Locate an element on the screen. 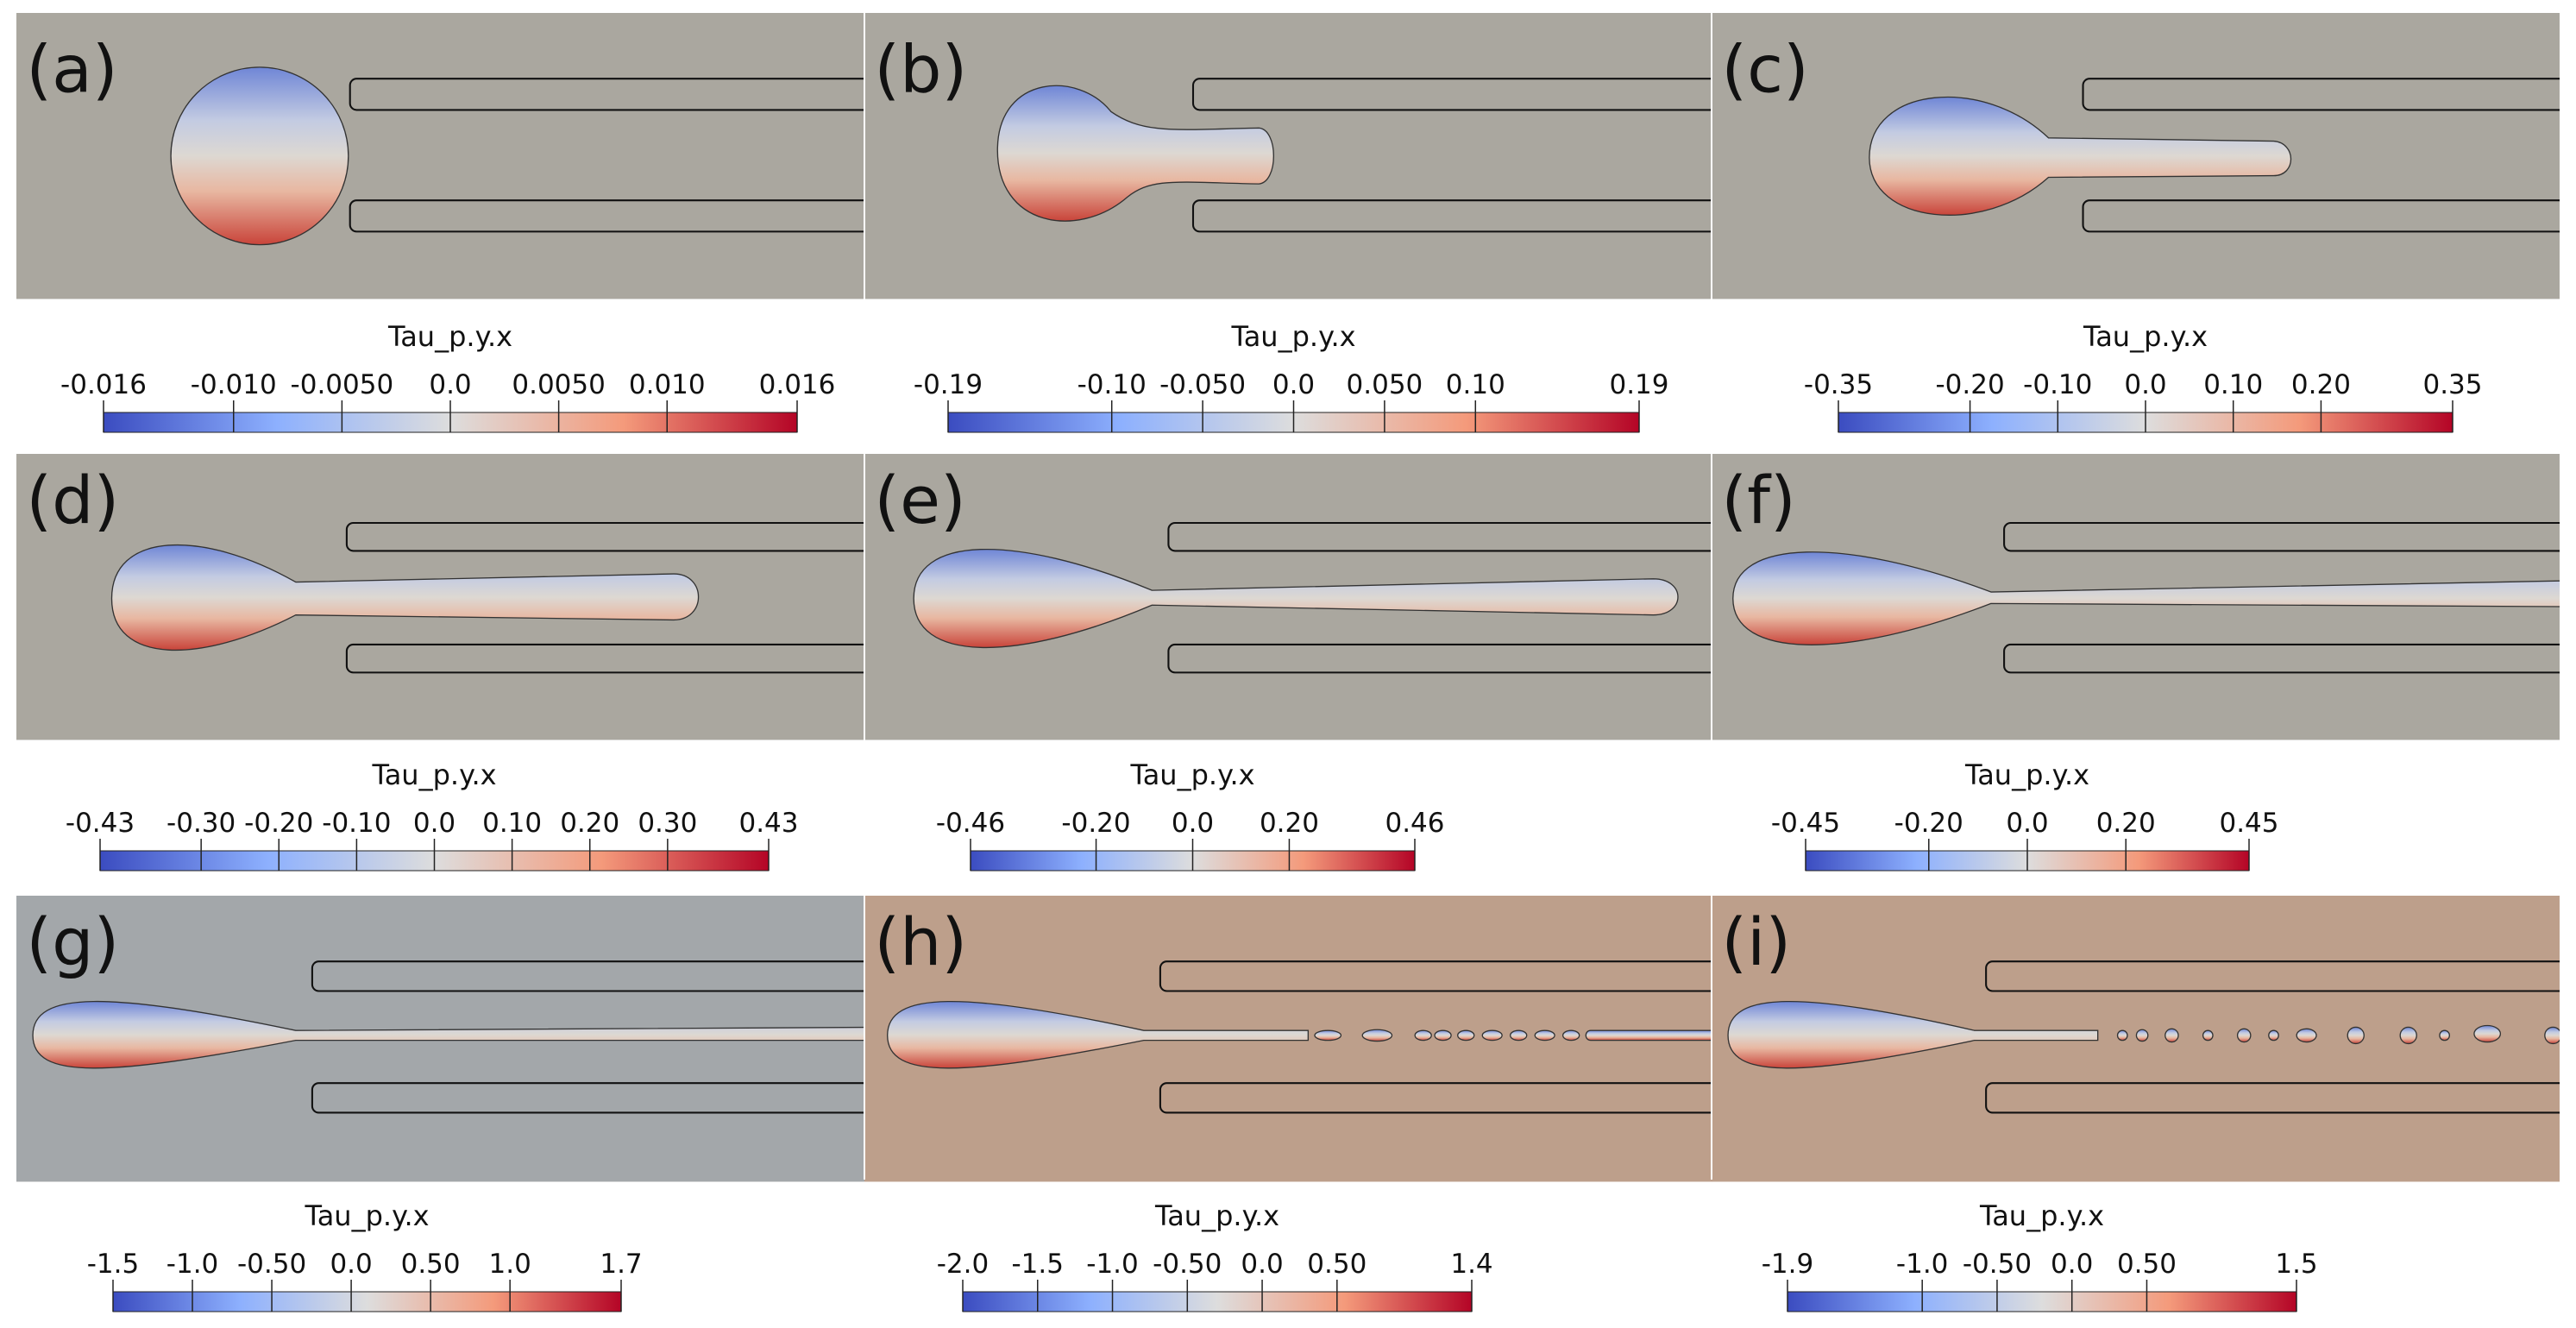 This screenshot has width=2576, height=1328. colorbar-tick-label: 0.35 is located at coordinates (2452, 384).